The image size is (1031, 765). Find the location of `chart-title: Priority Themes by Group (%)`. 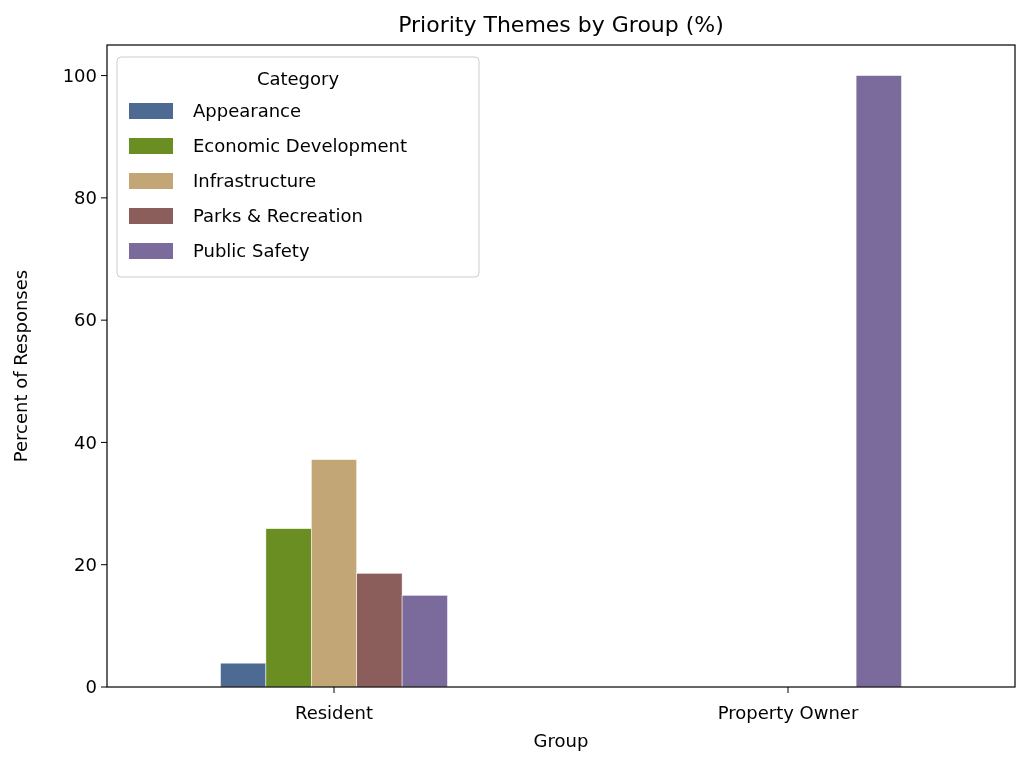

chart-title: Priority Themes by Group (%) is located at coordinates (561, 24).